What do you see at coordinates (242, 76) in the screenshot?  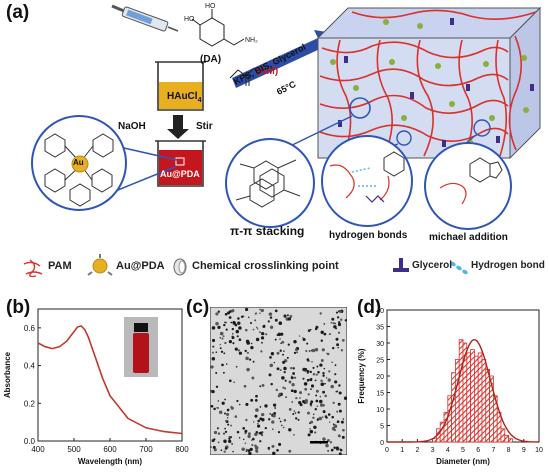 I see `acrylamide-structure` at bounding box center [242, 76].